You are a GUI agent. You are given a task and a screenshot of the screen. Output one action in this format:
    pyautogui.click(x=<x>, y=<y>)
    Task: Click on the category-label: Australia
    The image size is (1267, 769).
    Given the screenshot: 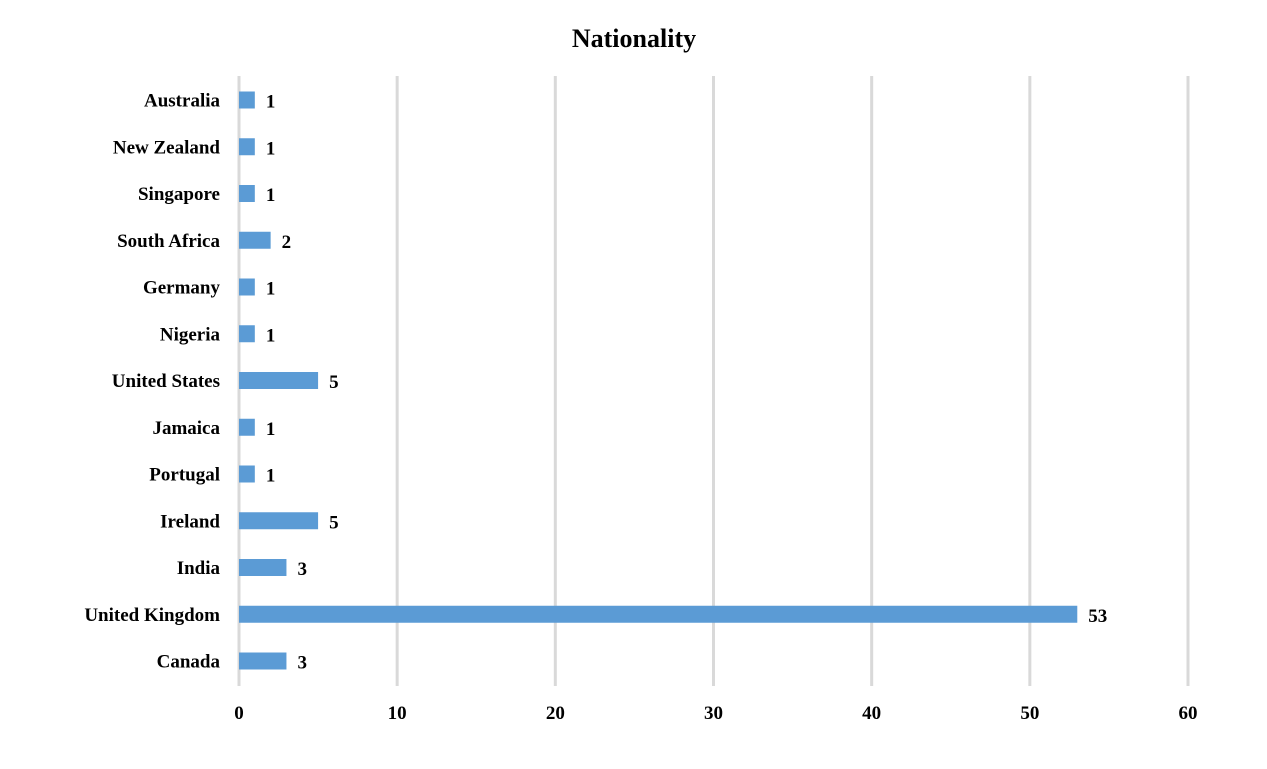 What is the action you would take?
    pyautogui.click(x=182, y=101)
    